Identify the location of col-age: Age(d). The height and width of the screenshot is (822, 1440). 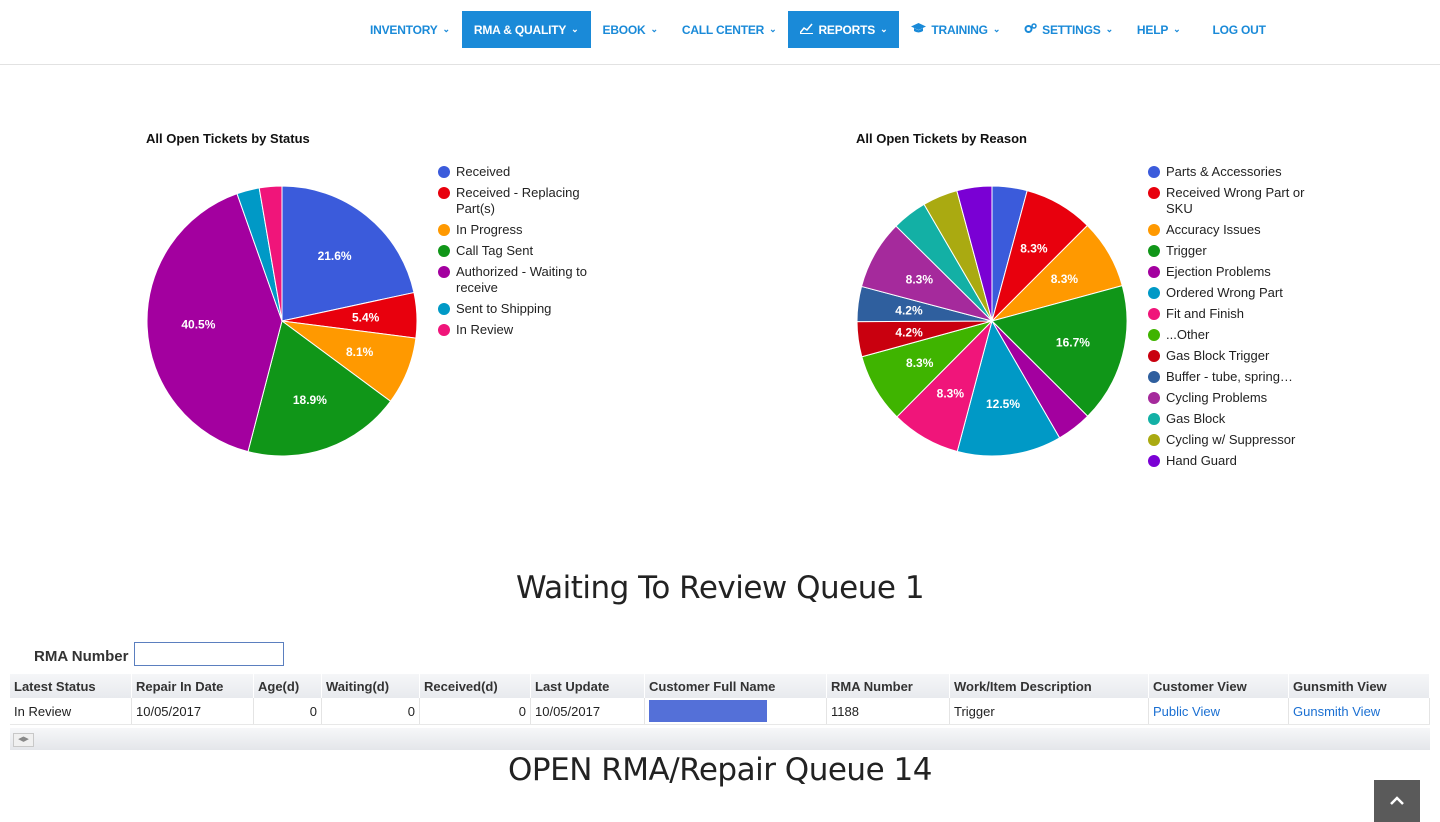
(287, 686).